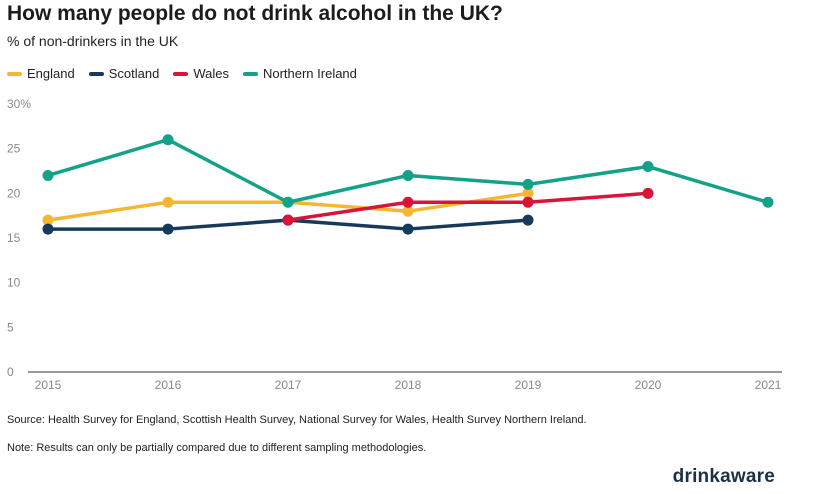 The width and height of the screenshot is (835, 494). I want to click on legend-label: Wales, so click(211, 73).